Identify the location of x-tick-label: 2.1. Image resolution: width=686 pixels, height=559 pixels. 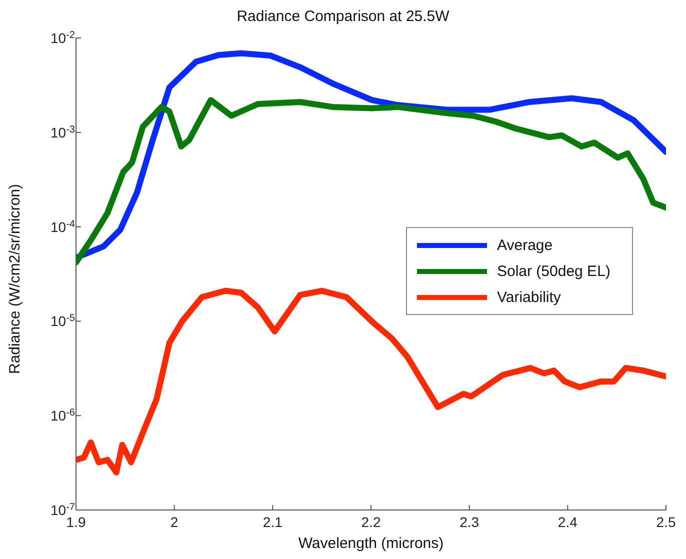
(272, 522).